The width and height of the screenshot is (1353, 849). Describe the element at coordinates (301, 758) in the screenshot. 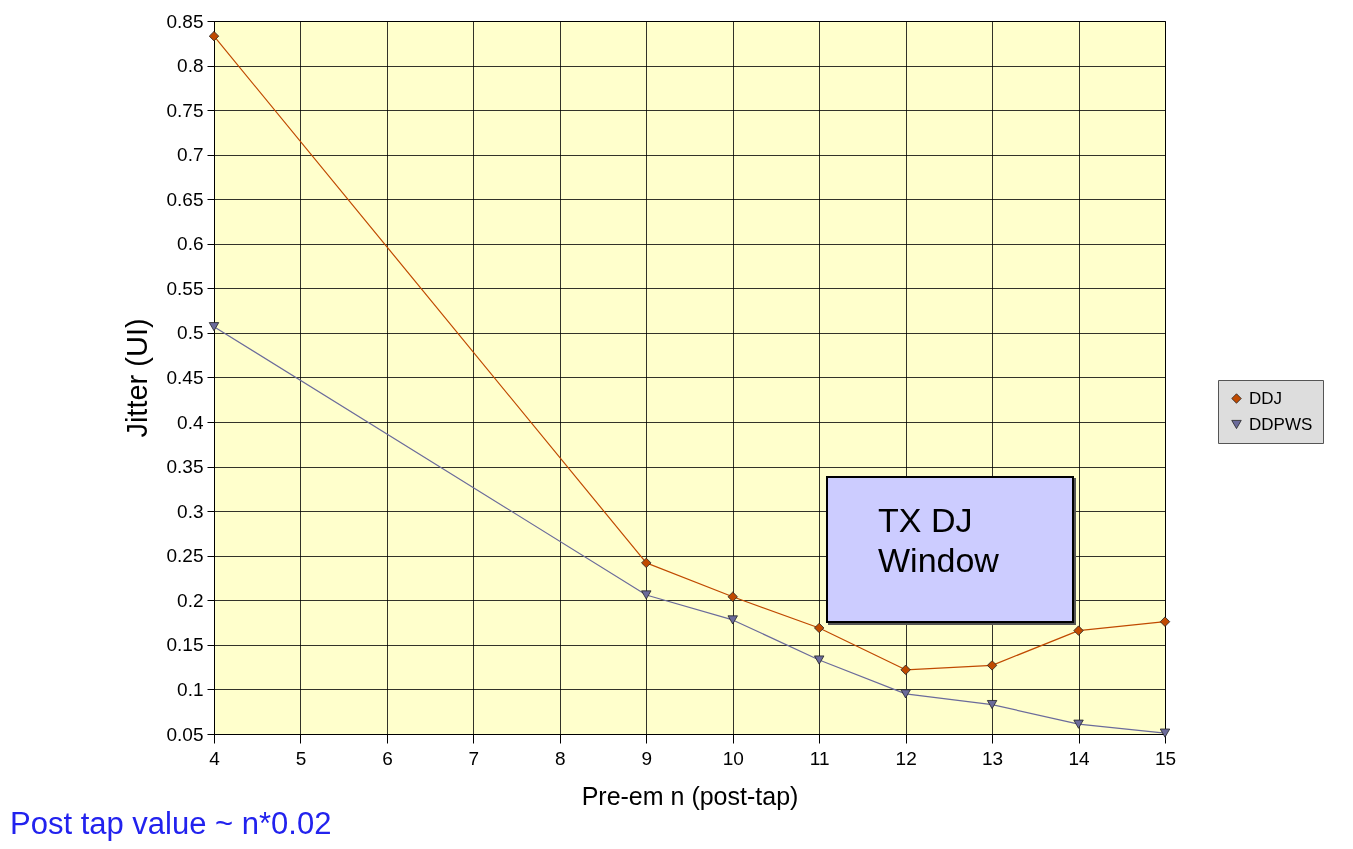

I see `x-tick-label: 5` at that location.